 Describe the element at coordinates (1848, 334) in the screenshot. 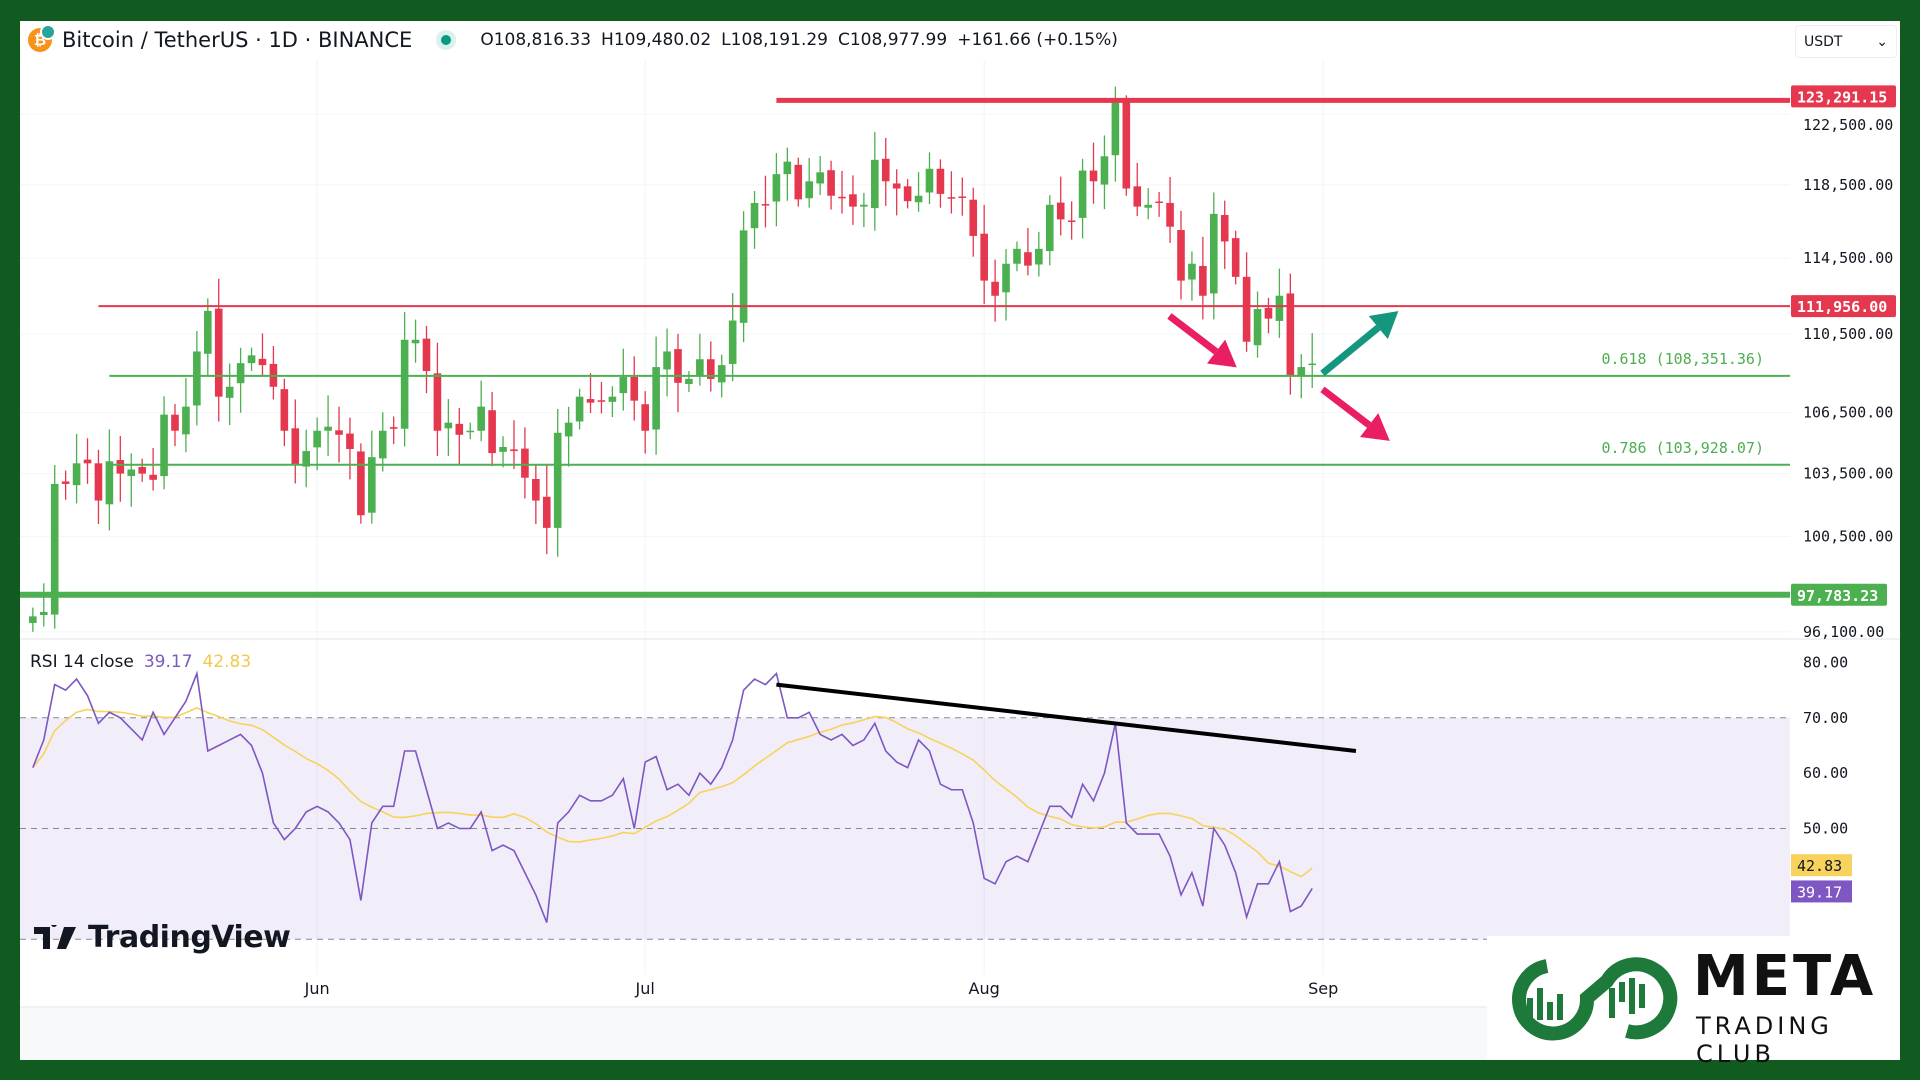

I see `price-axis-label: 110,500.00` at that location.